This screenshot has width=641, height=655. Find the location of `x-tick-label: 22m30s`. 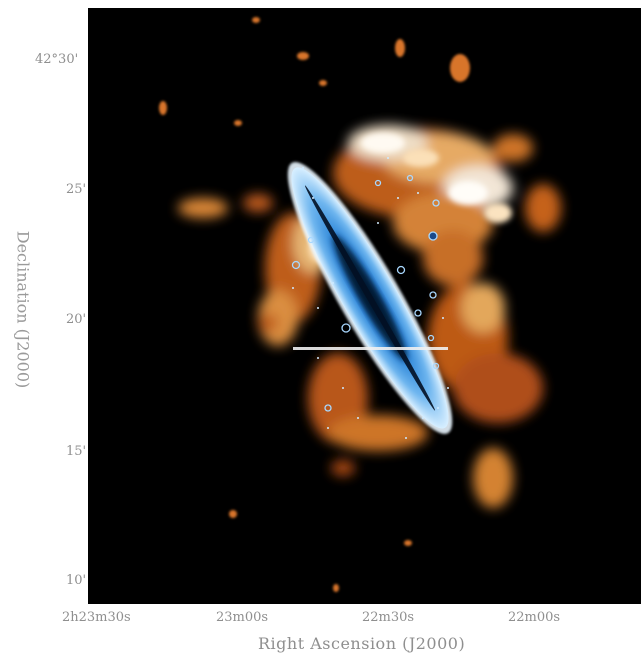

x-tick-label: 22m30s is located at coordinates (388, 617).